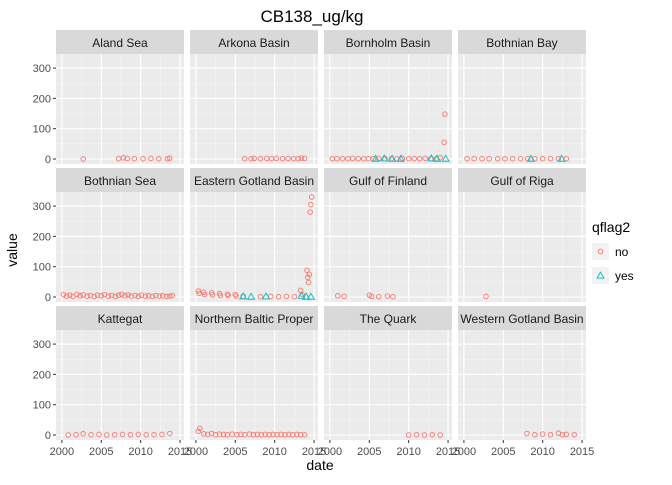 The height and width of the screenshot is (485, 672). I want to click on y-tick-label: 100, so click(42, 130).